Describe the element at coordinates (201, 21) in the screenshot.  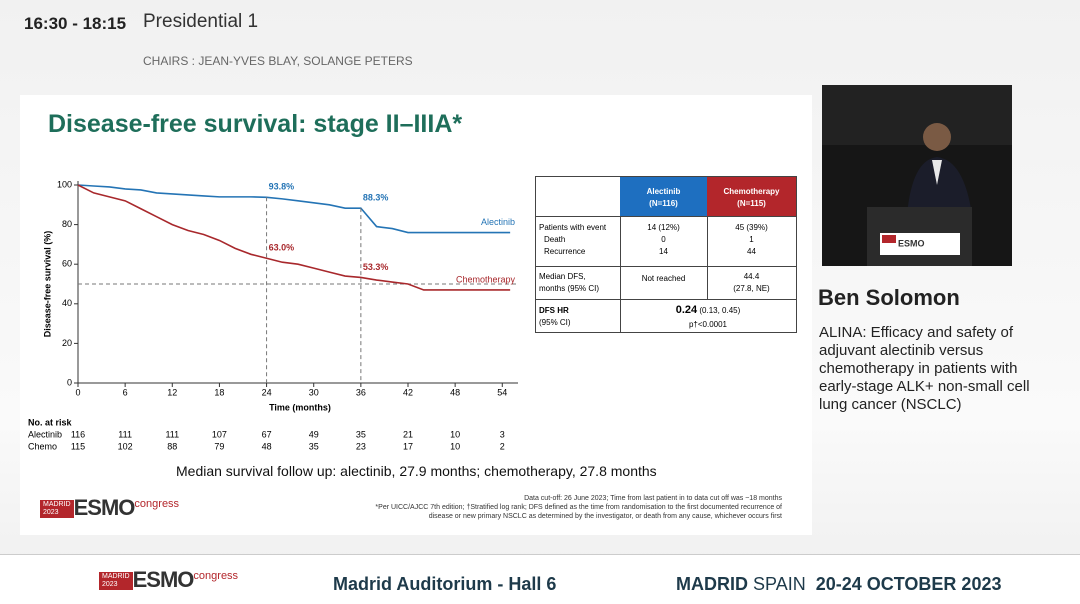
I see `session-name: Presidential 1` at that location.